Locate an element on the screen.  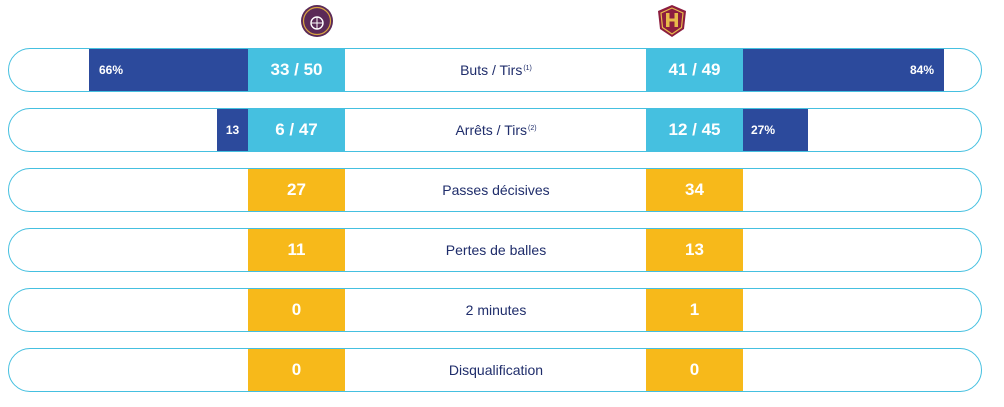
away-stat-value: 41 / 49 is located at coordinates (694, 70).